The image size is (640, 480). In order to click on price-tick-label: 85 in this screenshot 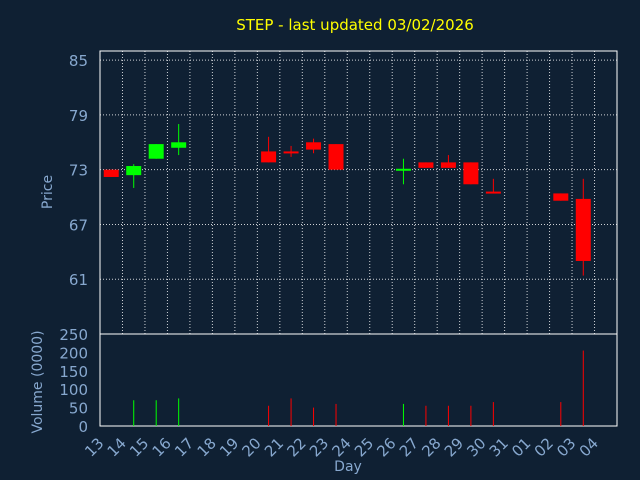, I will do `click(78, 61)`.